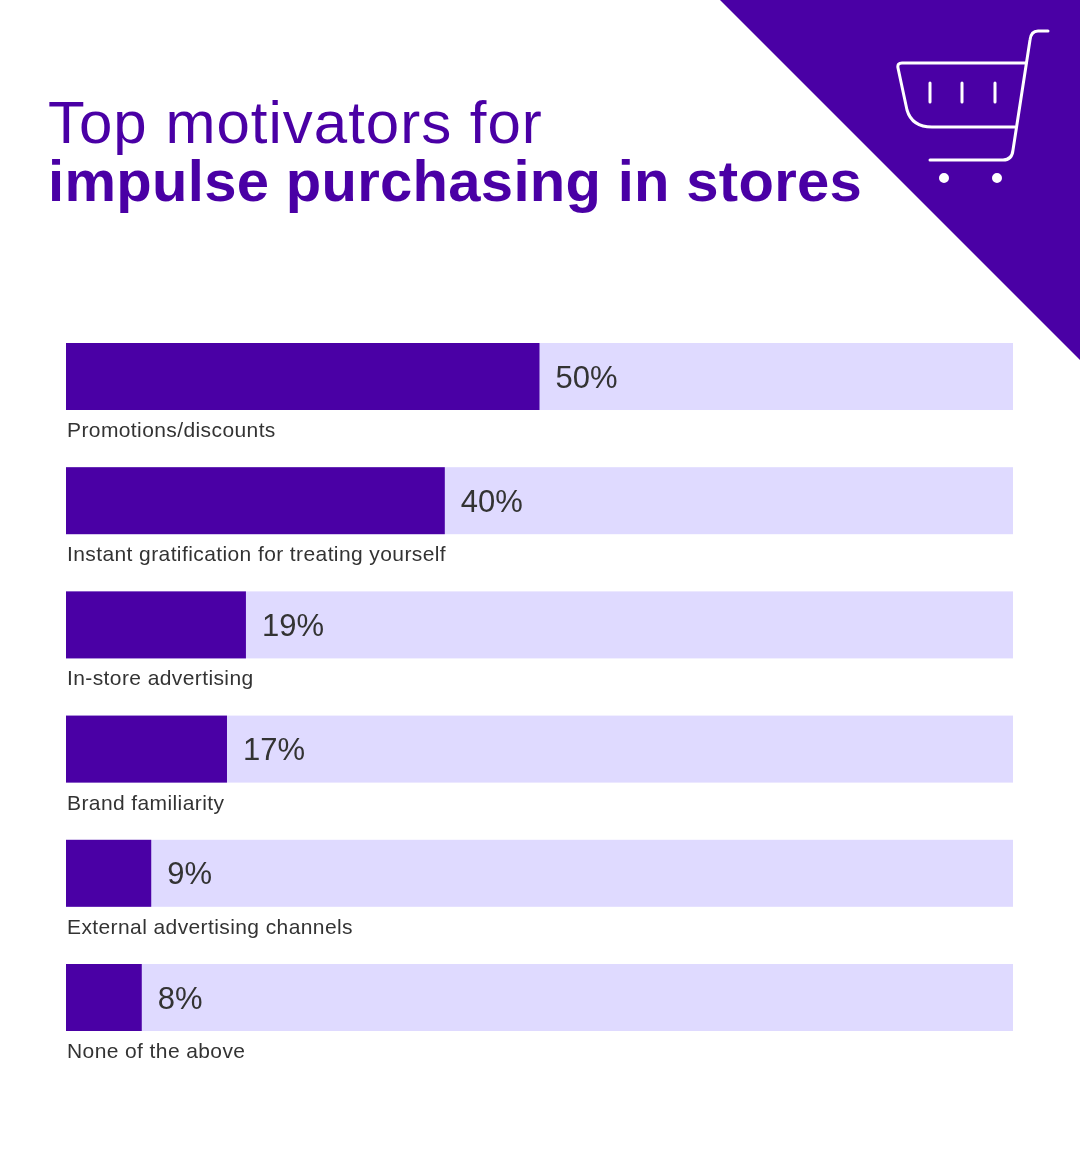 The height and width of the screenshot is (1158, 1080). Describe the element at coordinates (274, 750) in the screenshot. I see `data-label: 17%` at that location.